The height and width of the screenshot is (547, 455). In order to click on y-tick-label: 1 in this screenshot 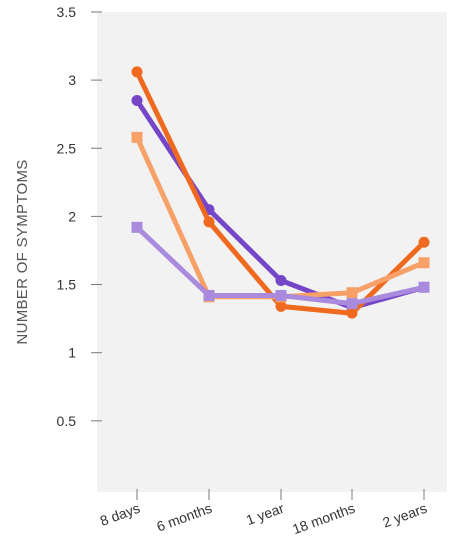, I will do `click(72, 353)`.